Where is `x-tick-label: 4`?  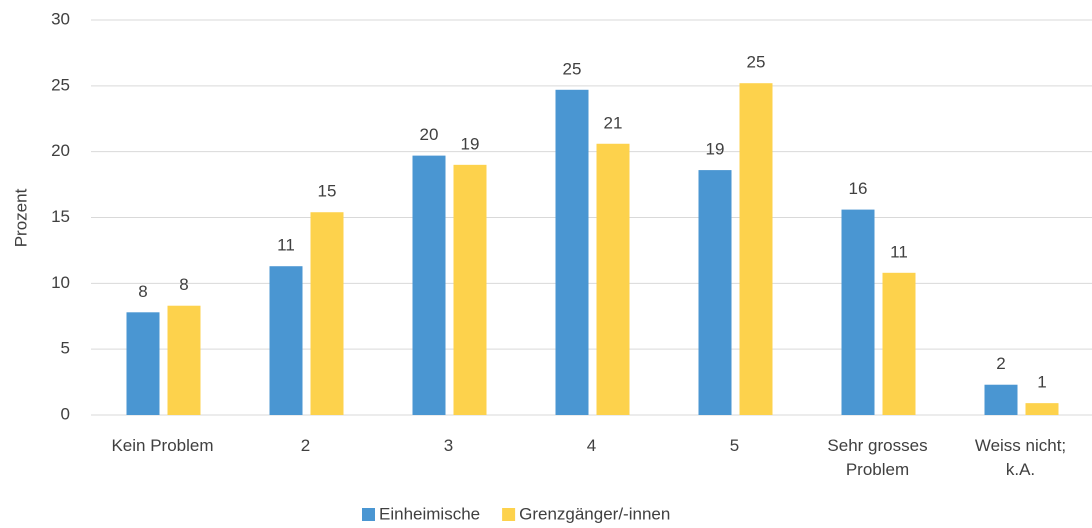
x-tick-label: 4 is located at coordinates (591, 445).